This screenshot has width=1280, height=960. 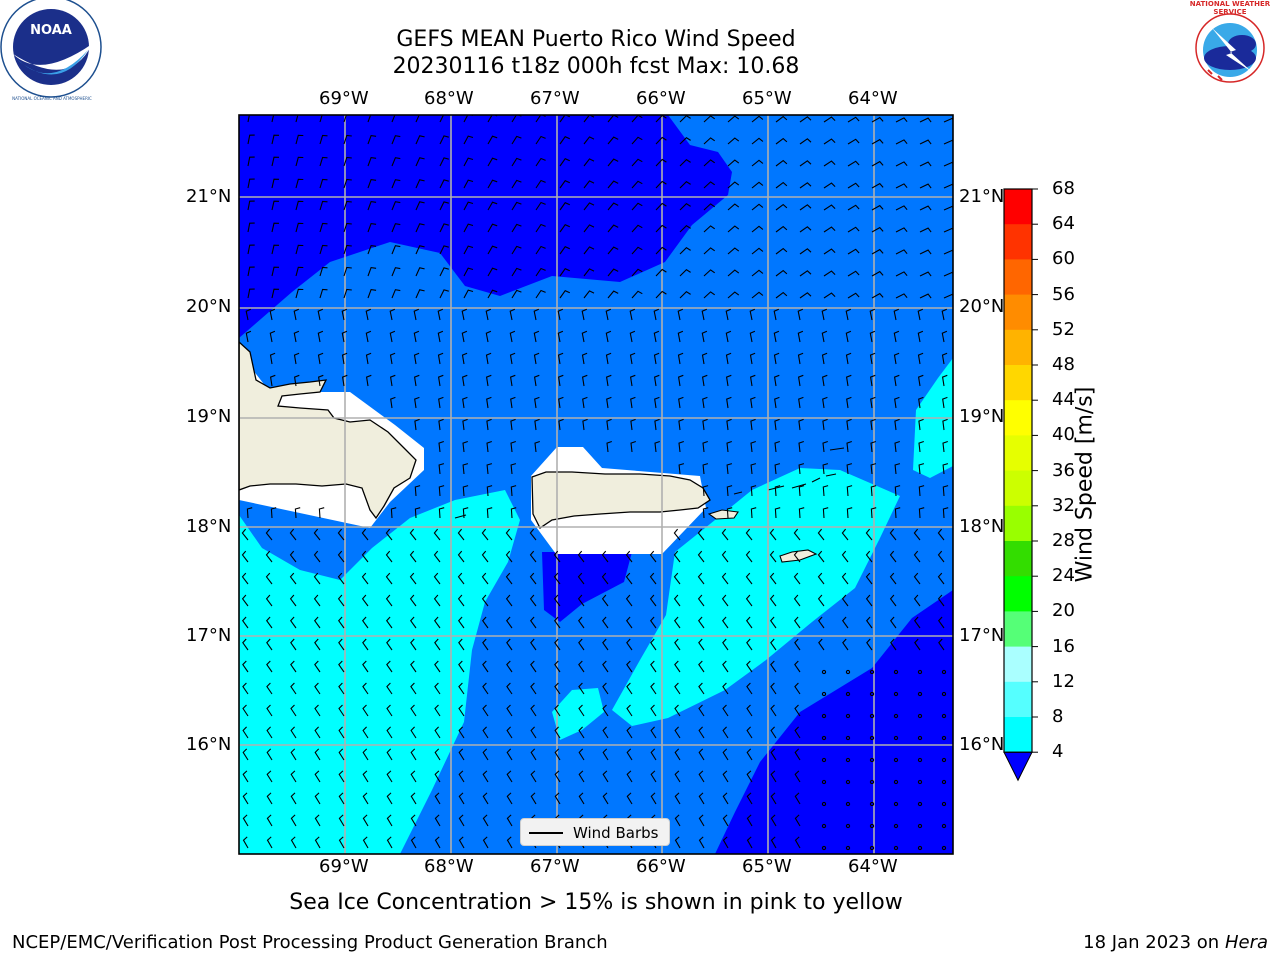 What do you see at coordinates (834, 722) in the screenshot?
I see `wind-band-below-4-southeast` at bounding box center [834, 722].